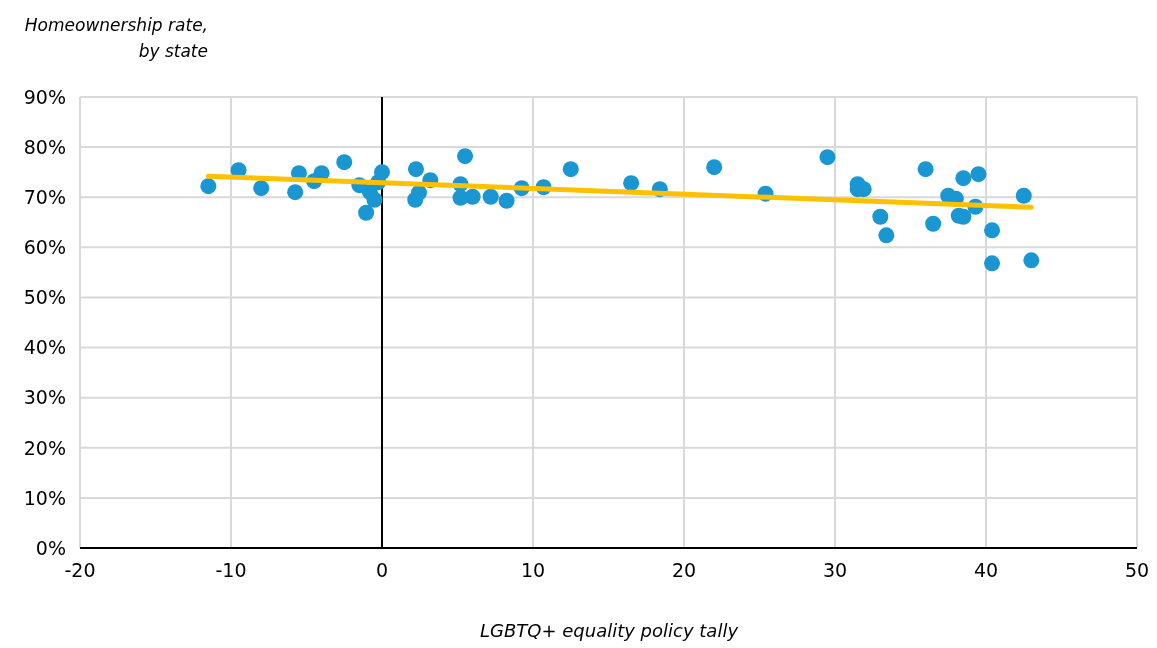  Describe the element at coordinates (44, 297) in the screenshot. I see `y-tick-label: 50%` at that location.